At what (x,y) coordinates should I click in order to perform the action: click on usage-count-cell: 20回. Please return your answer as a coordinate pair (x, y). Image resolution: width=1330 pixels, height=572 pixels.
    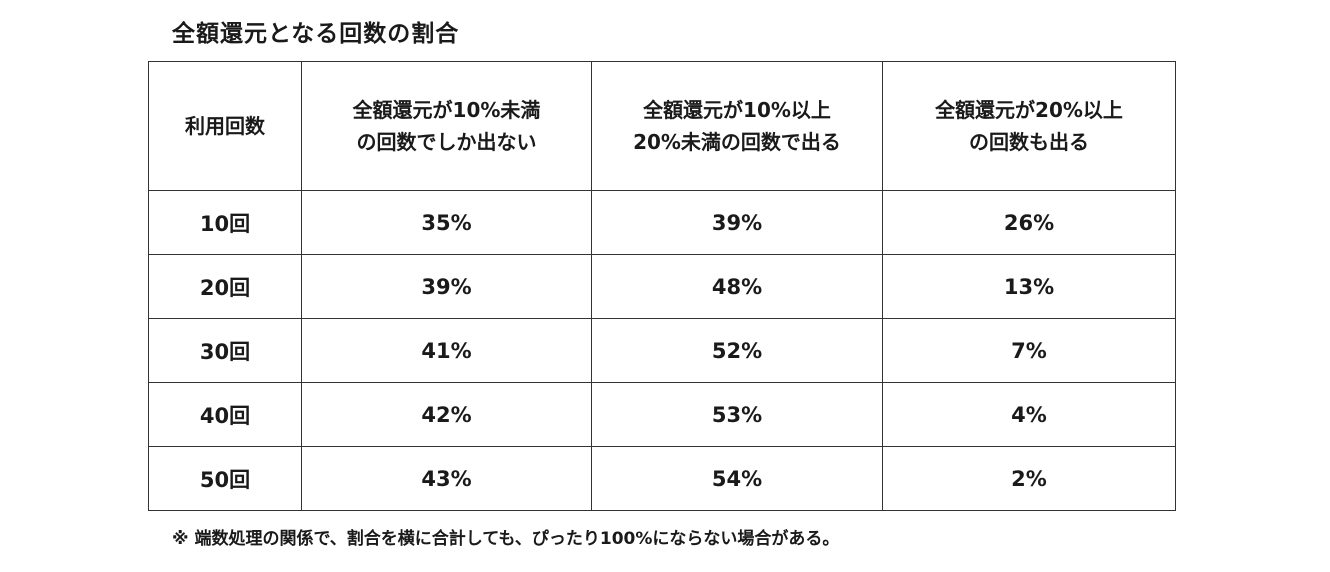
    Looking at the image, I should click on (225, 286).